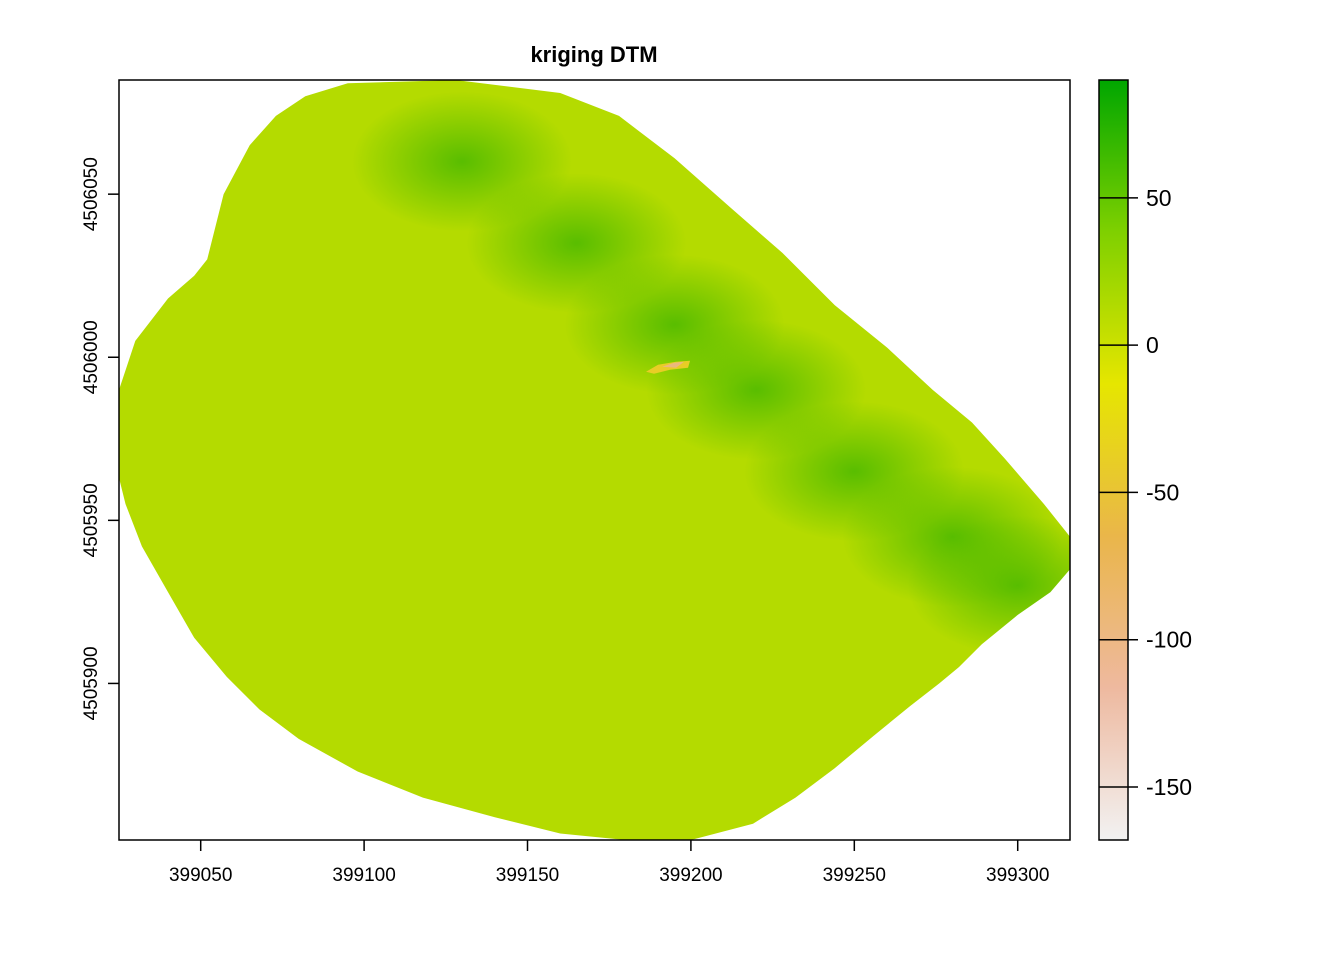 This screenshot has width=1344, height=960. I want to click on x-tick-label: 399250, so click(854, 875).